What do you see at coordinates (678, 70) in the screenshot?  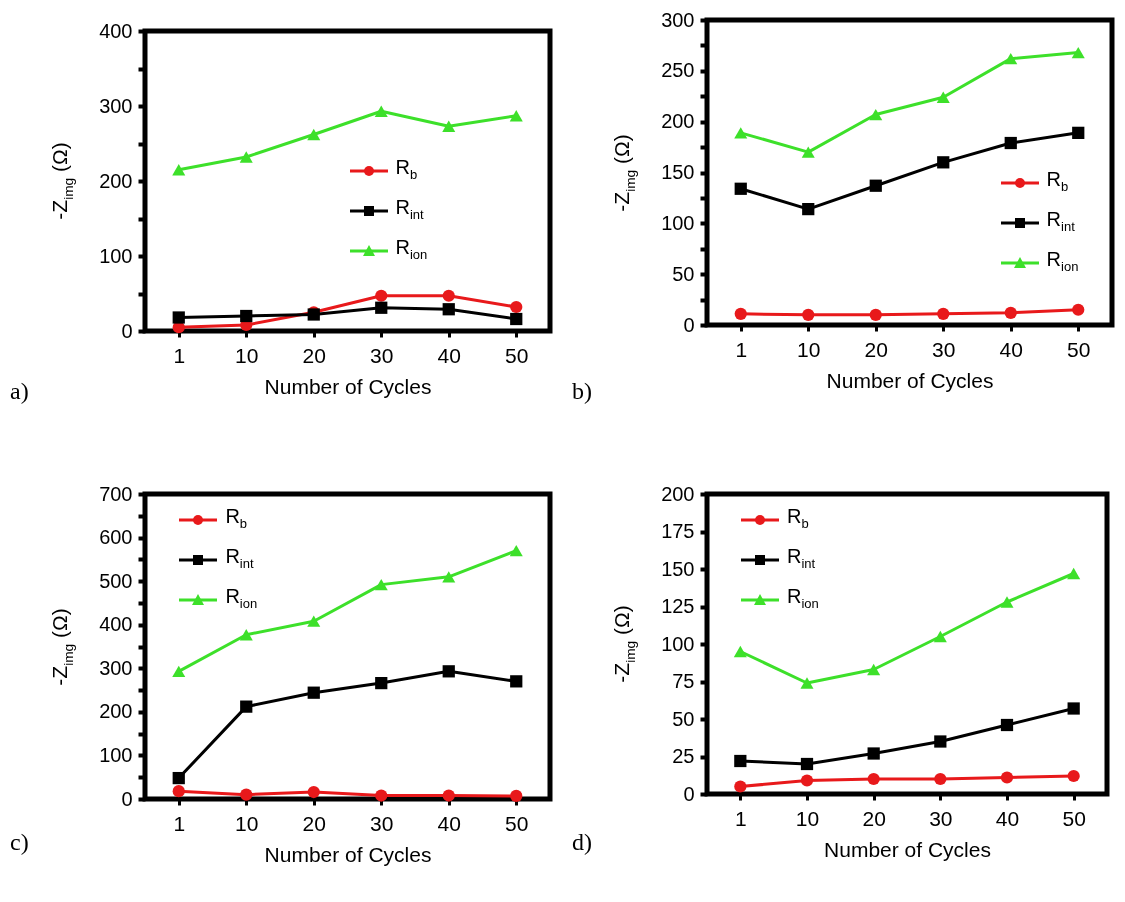 I see `y-tick-label: 250` at bounding box center [678, 70].